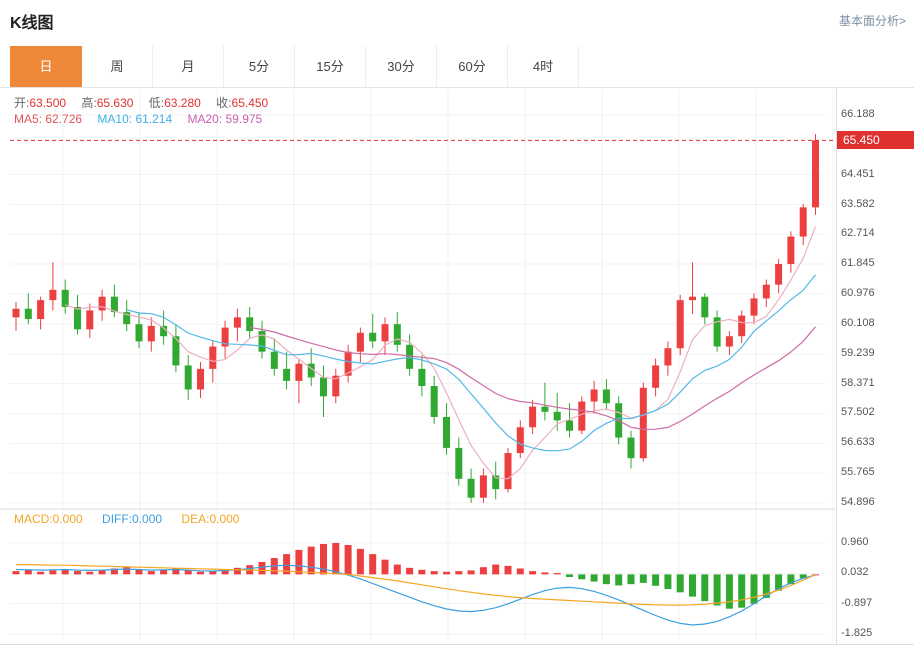 This screenshot has width=914, height=646. I want to click on ma-readout: MA5: 62.726 MA10: 61.214 MA20: 59.975, so click(144, 119).